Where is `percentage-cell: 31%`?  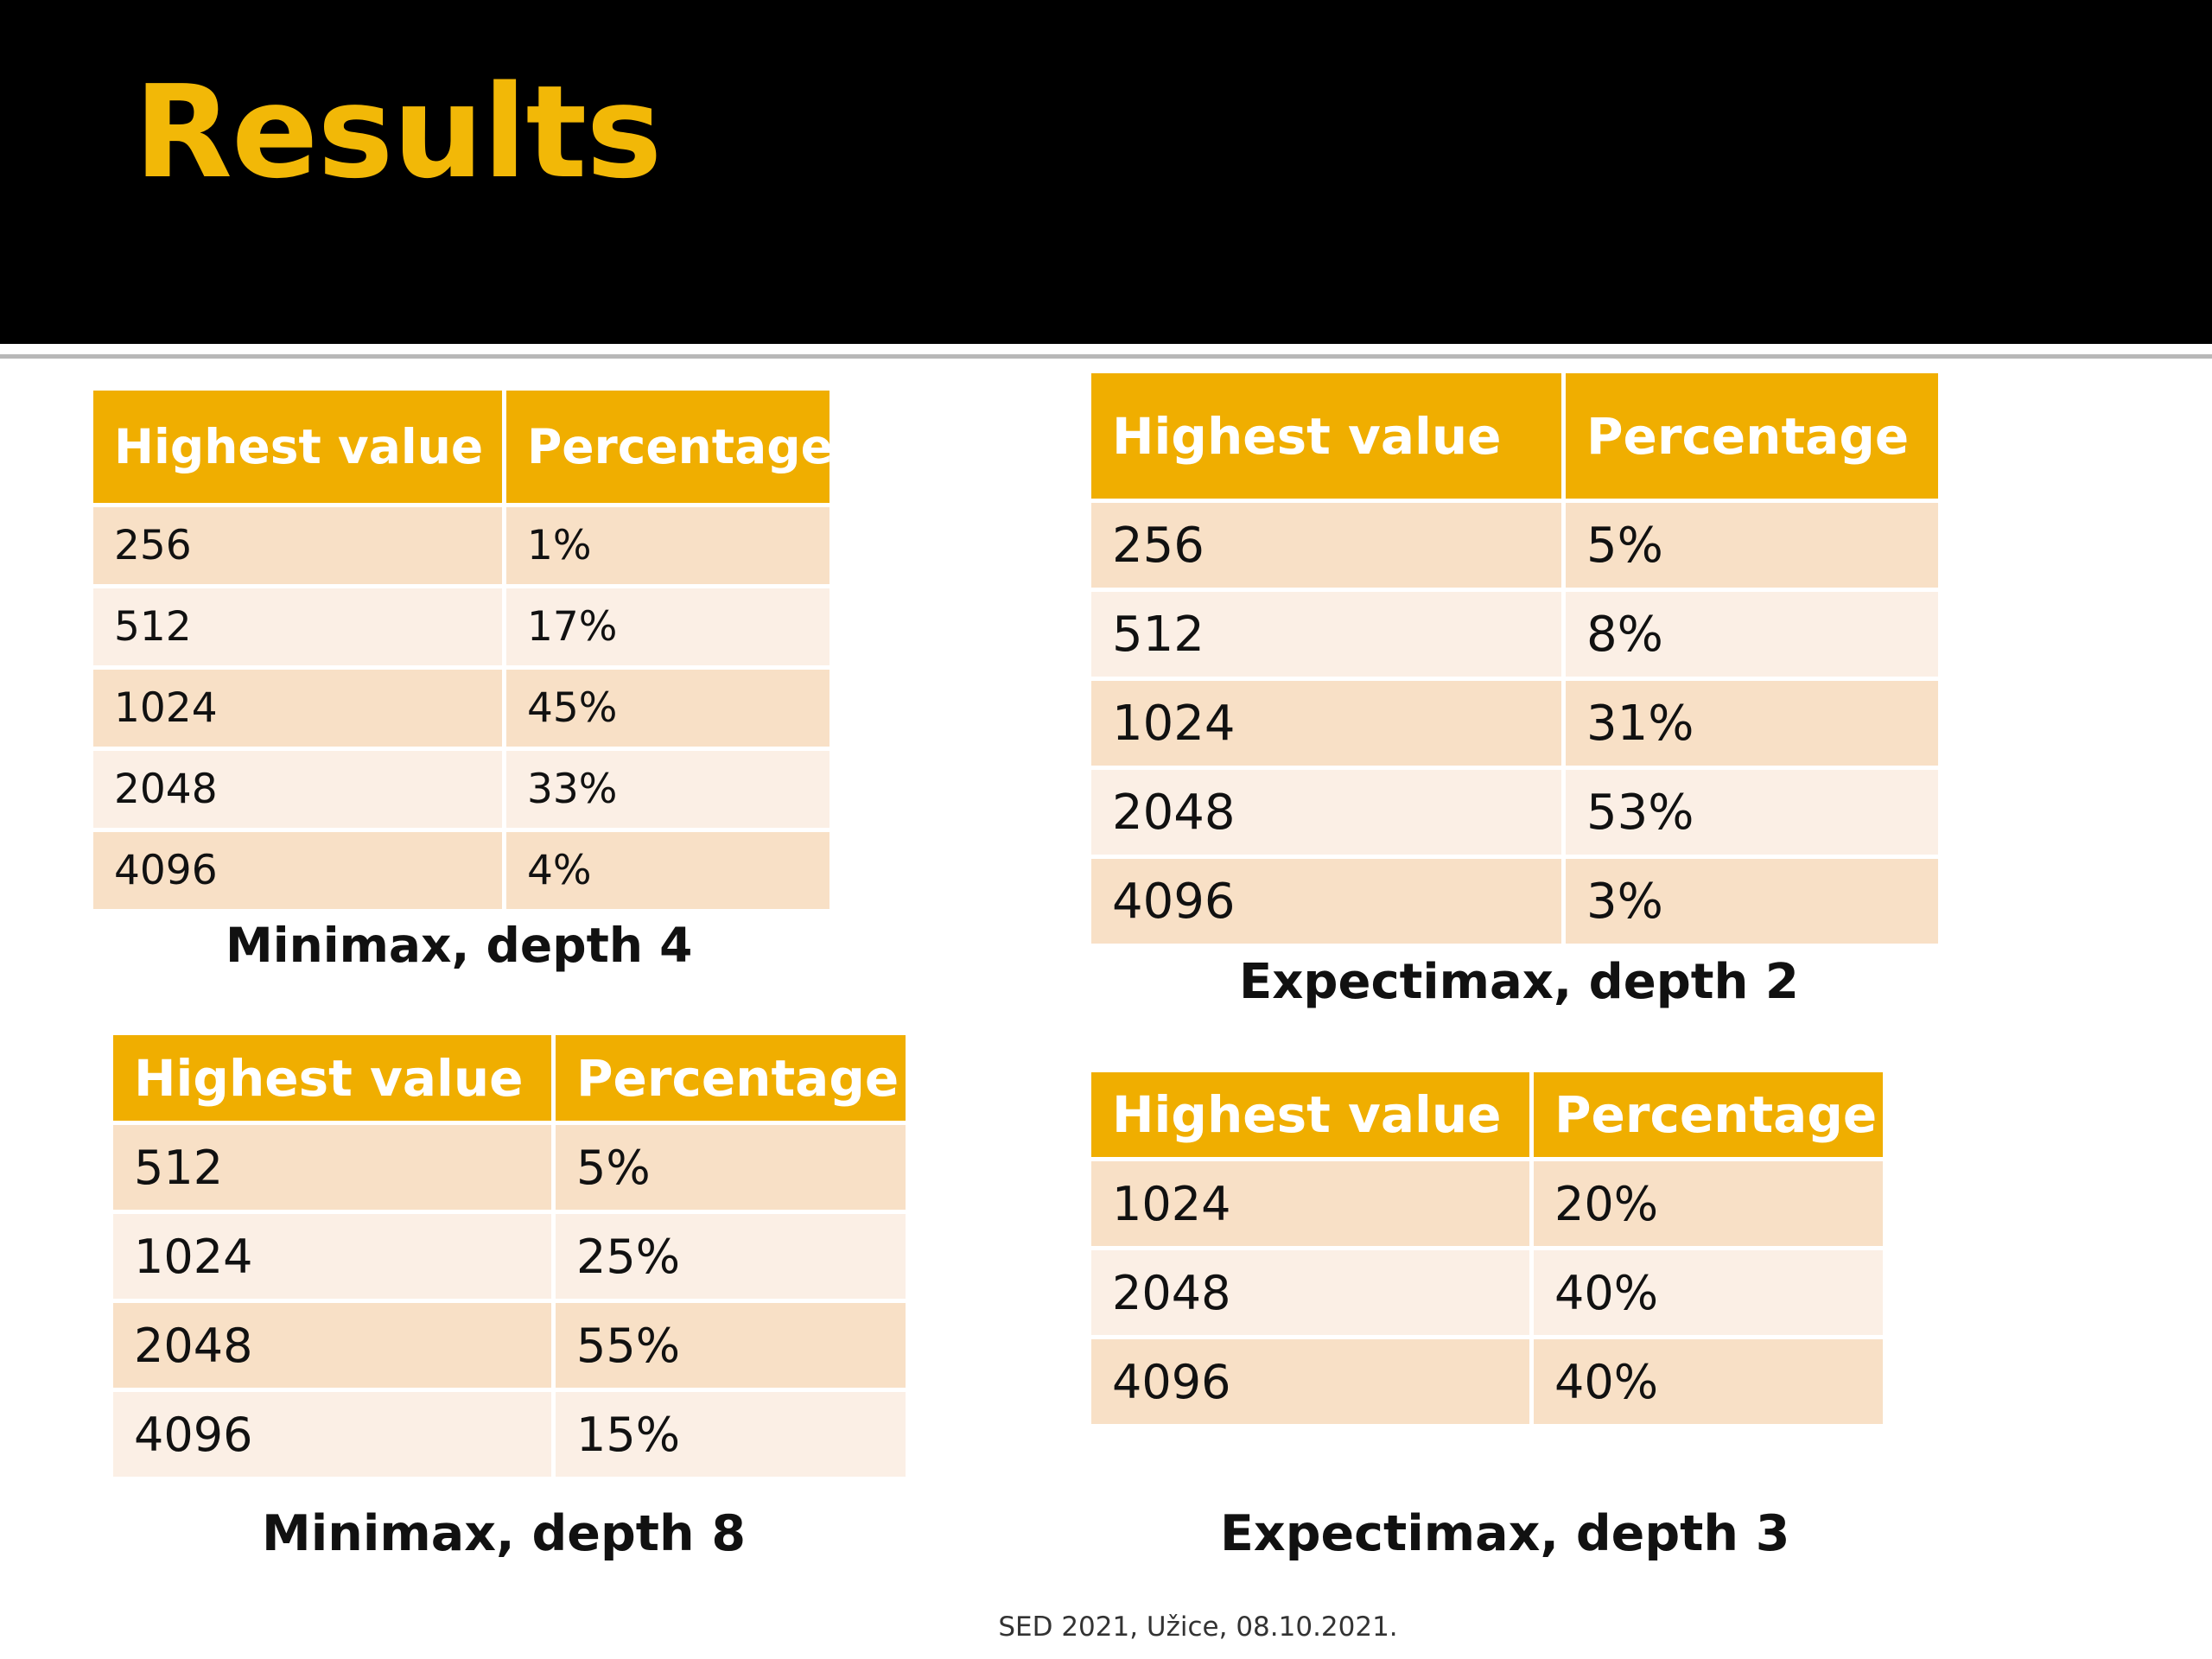
percentage-cell: 31% is located at coordinates (1751, 723).